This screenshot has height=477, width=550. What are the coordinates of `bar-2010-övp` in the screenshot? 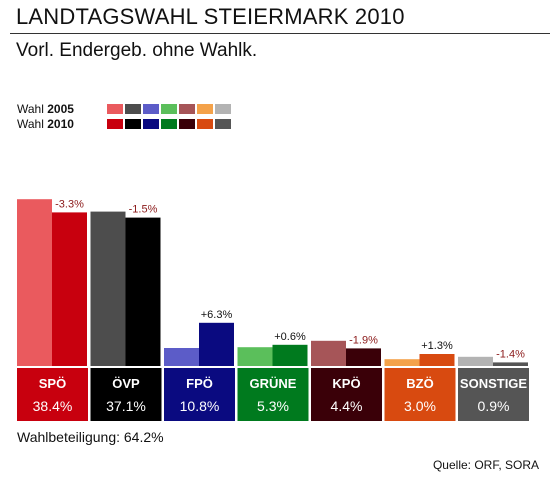 It's located at (143, 291).